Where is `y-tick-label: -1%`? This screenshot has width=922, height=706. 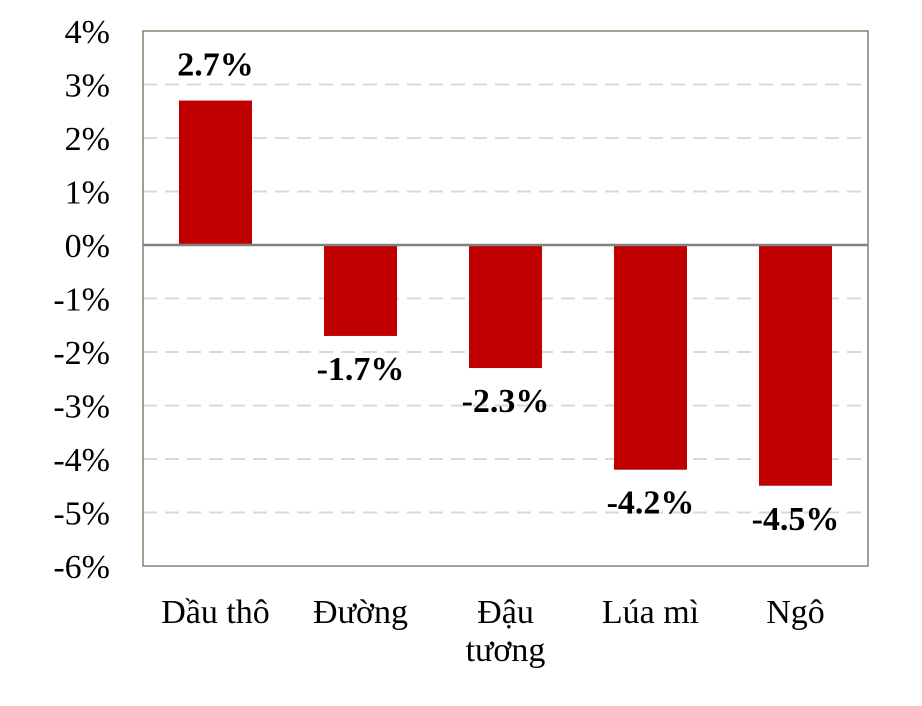 y-tick-label: -1% is located at coordinates (81, 300).